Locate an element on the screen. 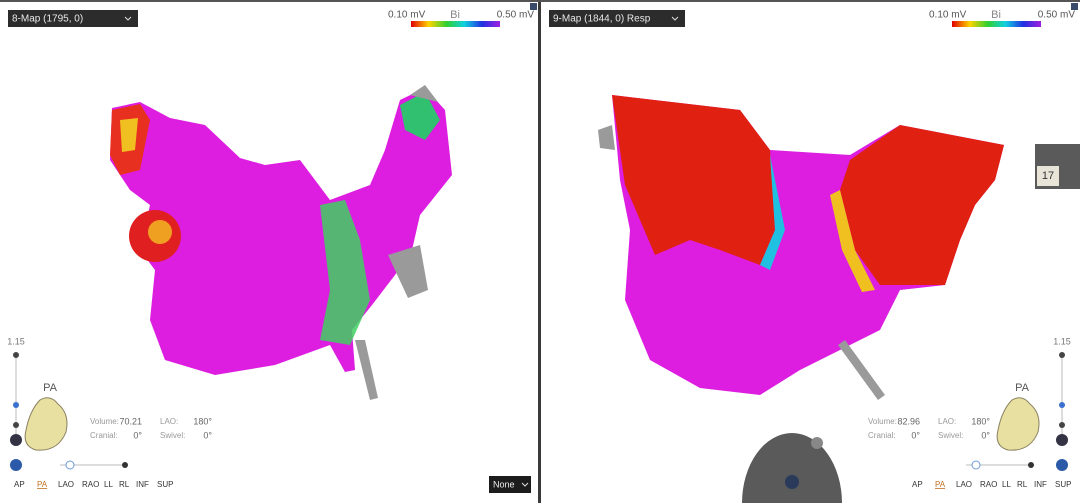 This screenshot has height=503, width=1080. tab-number: 17 is located at coordinates (1048, 176).